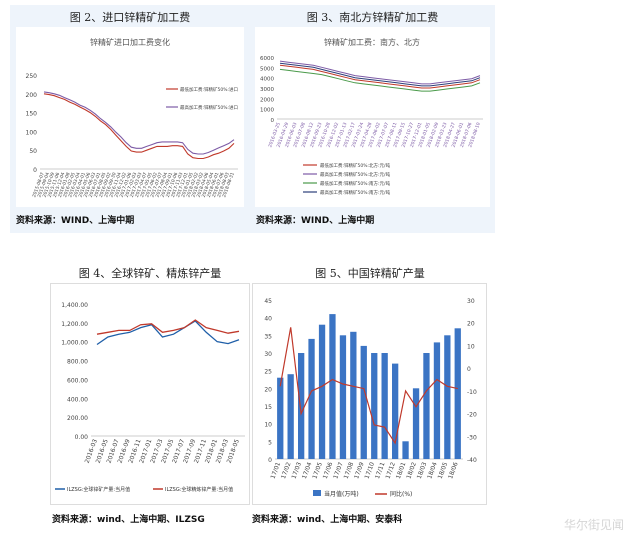 The height and width of the screenshot is (539, 632). Describe the element at coordinates (273, 121) in the screenshot. I see `fig3-ytick: 0` at that location.